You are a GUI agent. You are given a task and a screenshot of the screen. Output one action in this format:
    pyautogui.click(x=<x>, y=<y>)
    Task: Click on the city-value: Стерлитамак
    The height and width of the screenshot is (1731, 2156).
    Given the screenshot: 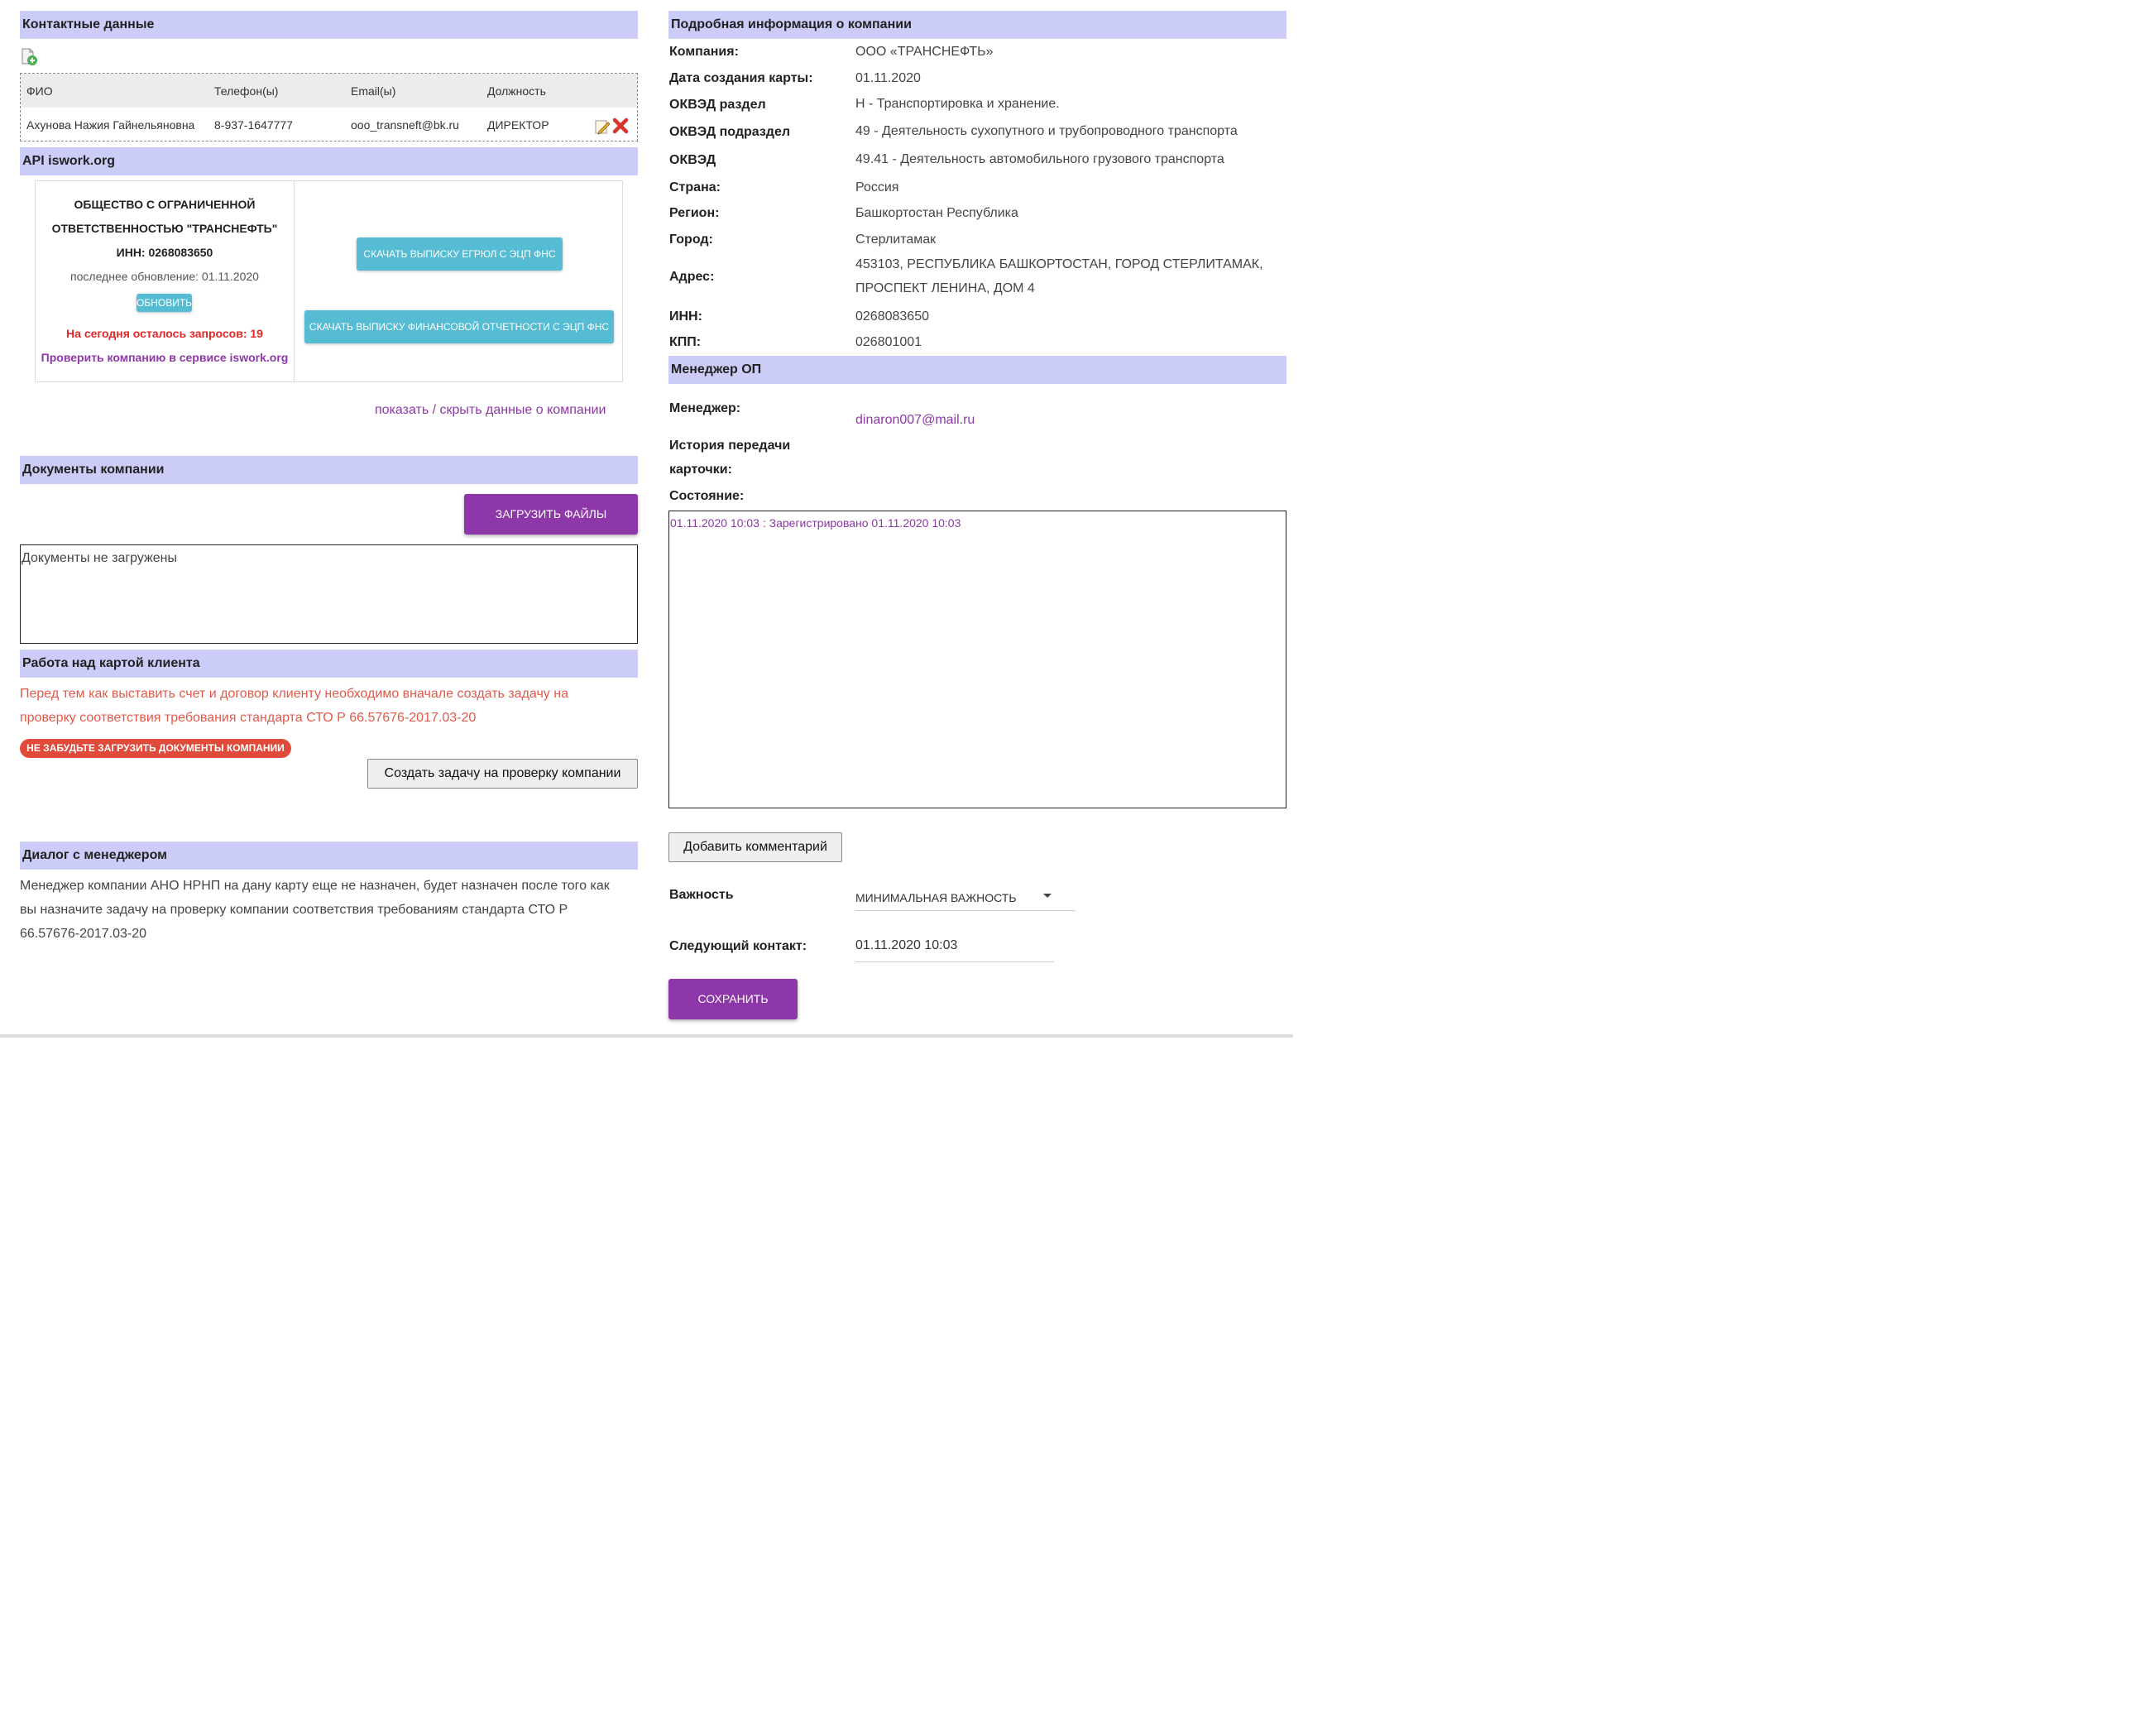 What is the action you would take?
    pyautogui.click(x=896, y=240)
    